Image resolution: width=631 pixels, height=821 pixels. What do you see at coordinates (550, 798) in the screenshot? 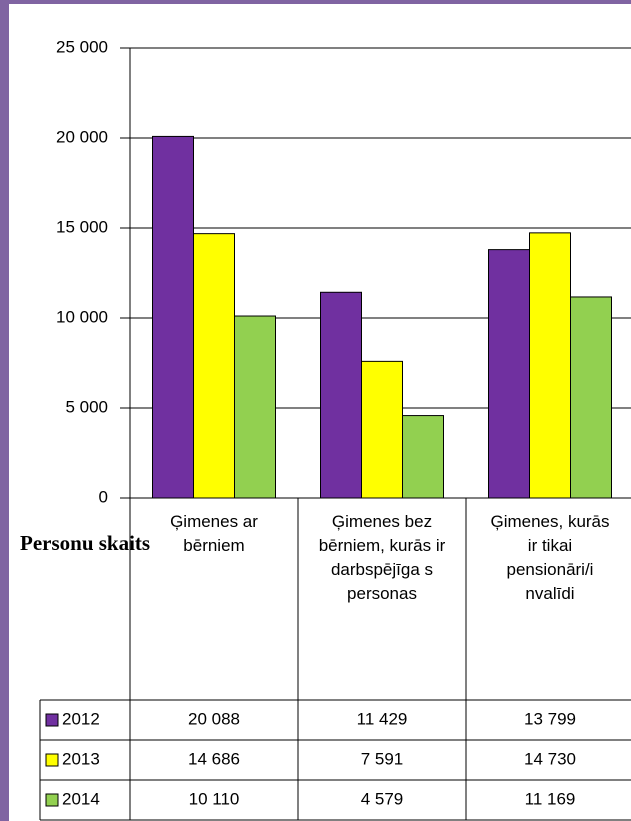
I see `table-cell: 11 169` at bounding box center [550, 798].